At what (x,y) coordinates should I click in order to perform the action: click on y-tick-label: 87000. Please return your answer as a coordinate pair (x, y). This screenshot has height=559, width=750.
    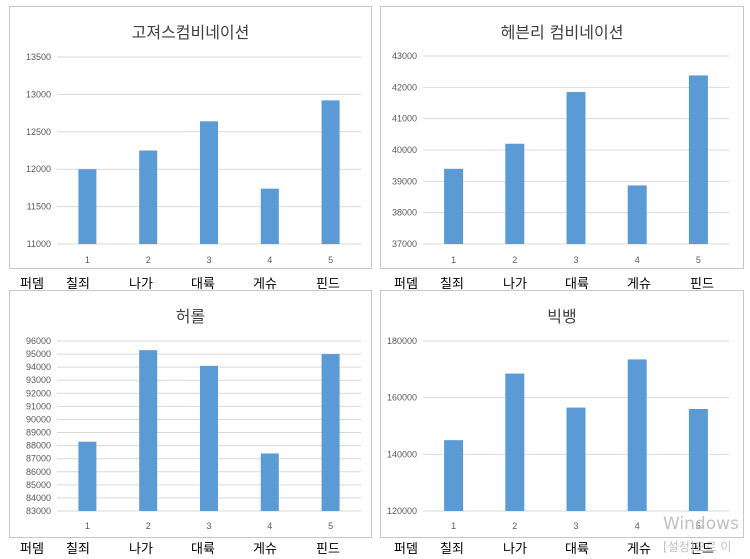
    Looking at the image, I should click on (38, 459).